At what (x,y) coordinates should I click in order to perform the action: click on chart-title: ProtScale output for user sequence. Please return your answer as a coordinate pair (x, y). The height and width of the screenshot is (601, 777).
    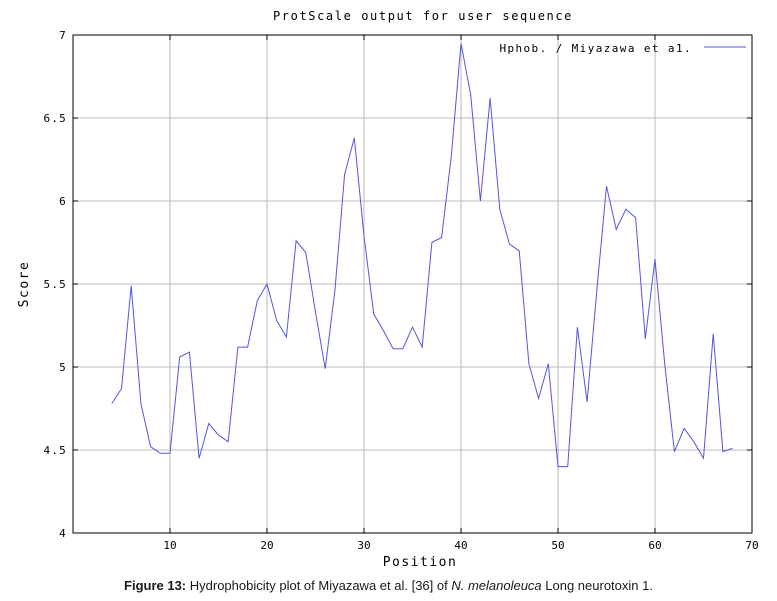
    Looking at the image, I should click on (423, 16).